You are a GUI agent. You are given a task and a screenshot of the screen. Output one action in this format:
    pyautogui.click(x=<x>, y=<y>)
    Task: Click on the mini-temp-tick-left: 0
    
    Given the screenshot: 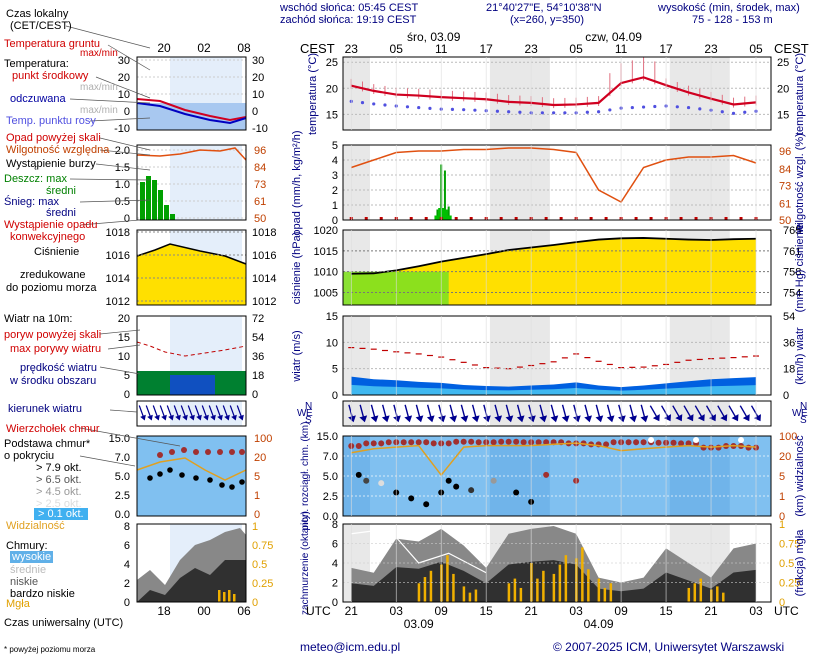 What is the action you would take?
    pyautogui.click(x=127, y=112)
    